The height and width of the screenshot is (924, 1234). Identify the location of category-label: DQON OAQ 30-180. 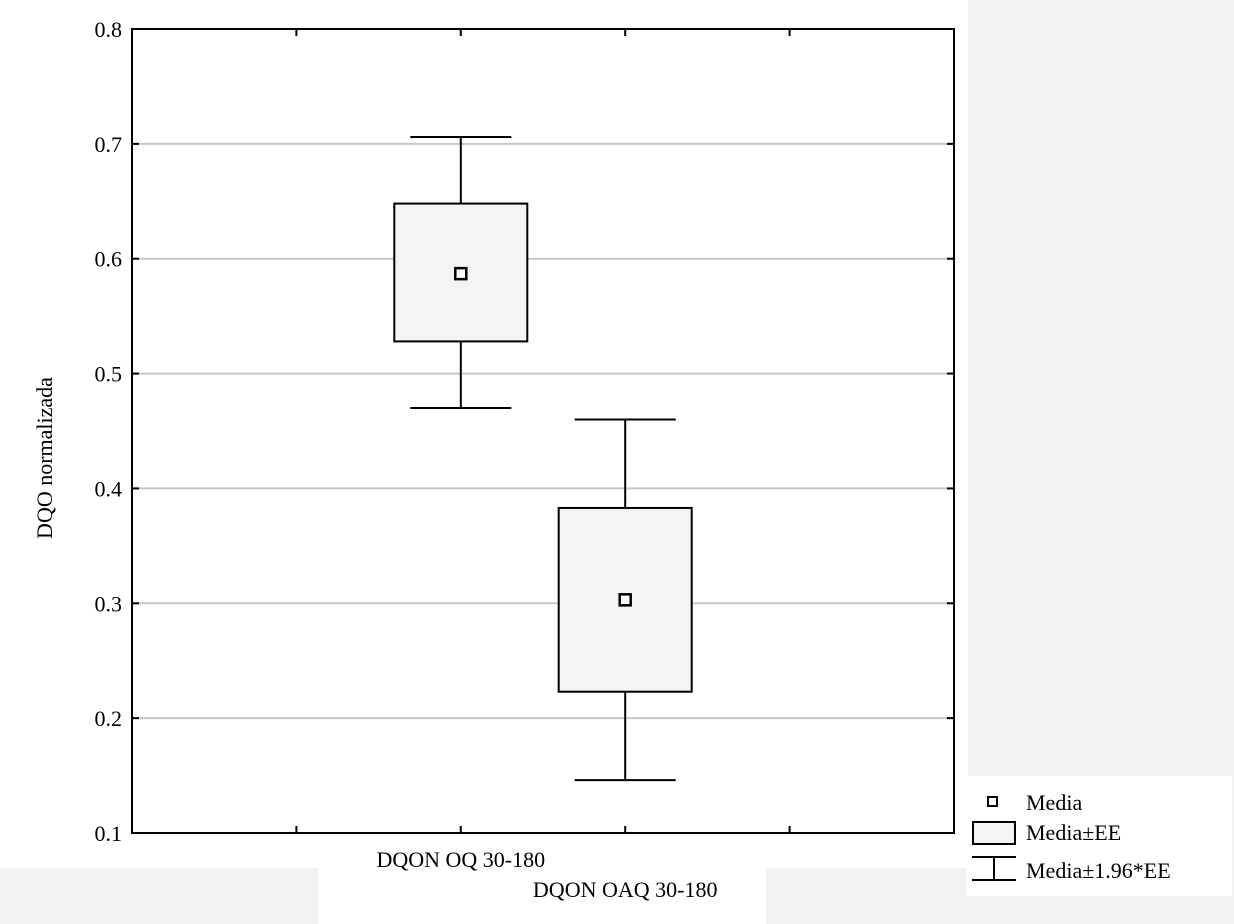
(625, 889).